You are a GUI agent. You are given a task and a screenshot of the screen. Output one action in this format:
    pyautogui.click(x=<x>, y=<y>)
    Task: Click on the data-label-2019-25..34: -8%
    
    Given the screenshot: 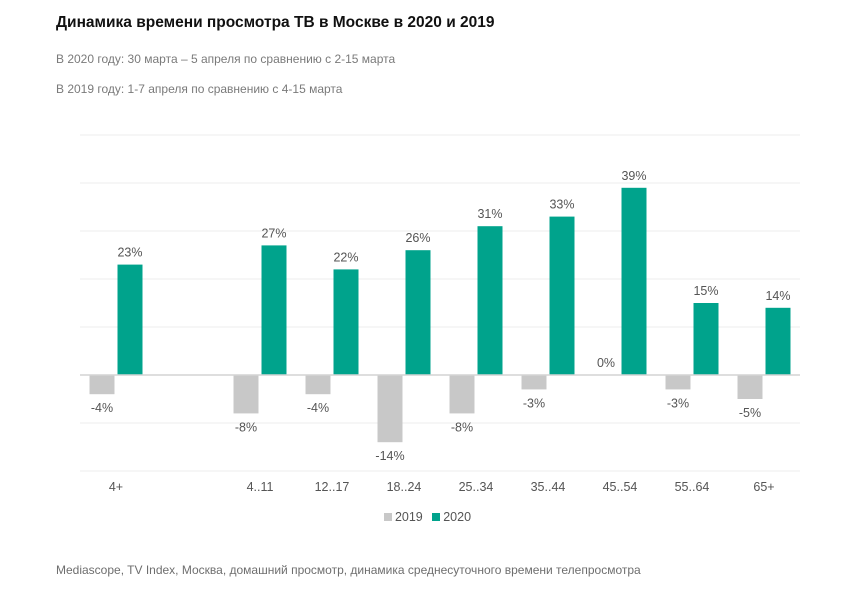 What is the action you would take?
    pyautogui.click(x=462, y=427)
    